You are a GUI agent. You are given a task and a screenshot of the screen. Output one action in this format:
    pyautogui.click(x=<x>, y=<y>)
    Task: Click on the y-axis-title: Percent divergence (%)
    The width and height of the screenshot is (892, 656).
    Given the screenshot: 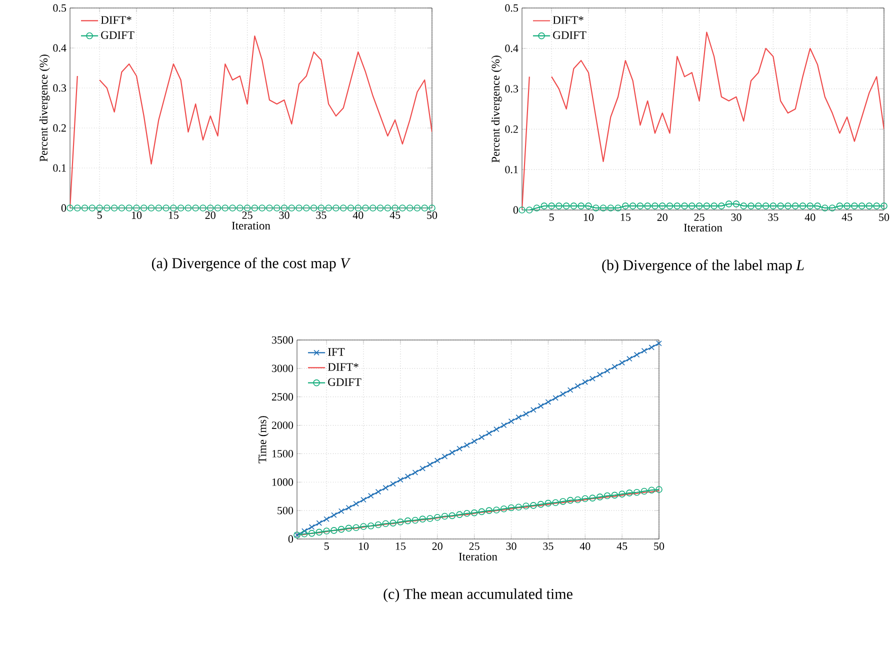 What is the action you would take?
    pyautogui.click(x=496, y=109)
    